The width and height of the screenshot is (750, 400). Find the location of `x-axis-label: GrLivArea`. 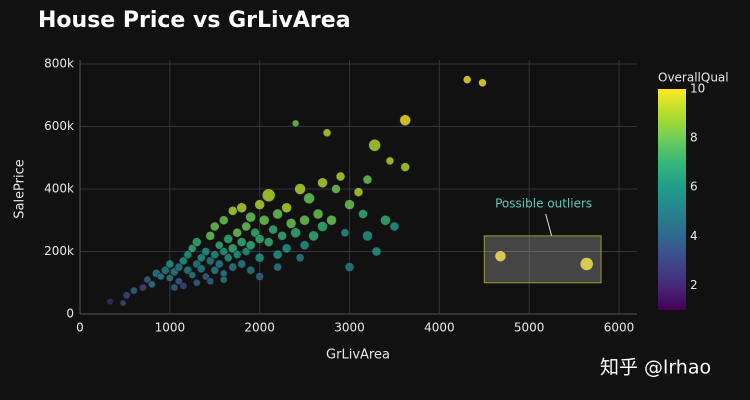

x-axis-label: GrLivArea is located at coordinates (358, 355).